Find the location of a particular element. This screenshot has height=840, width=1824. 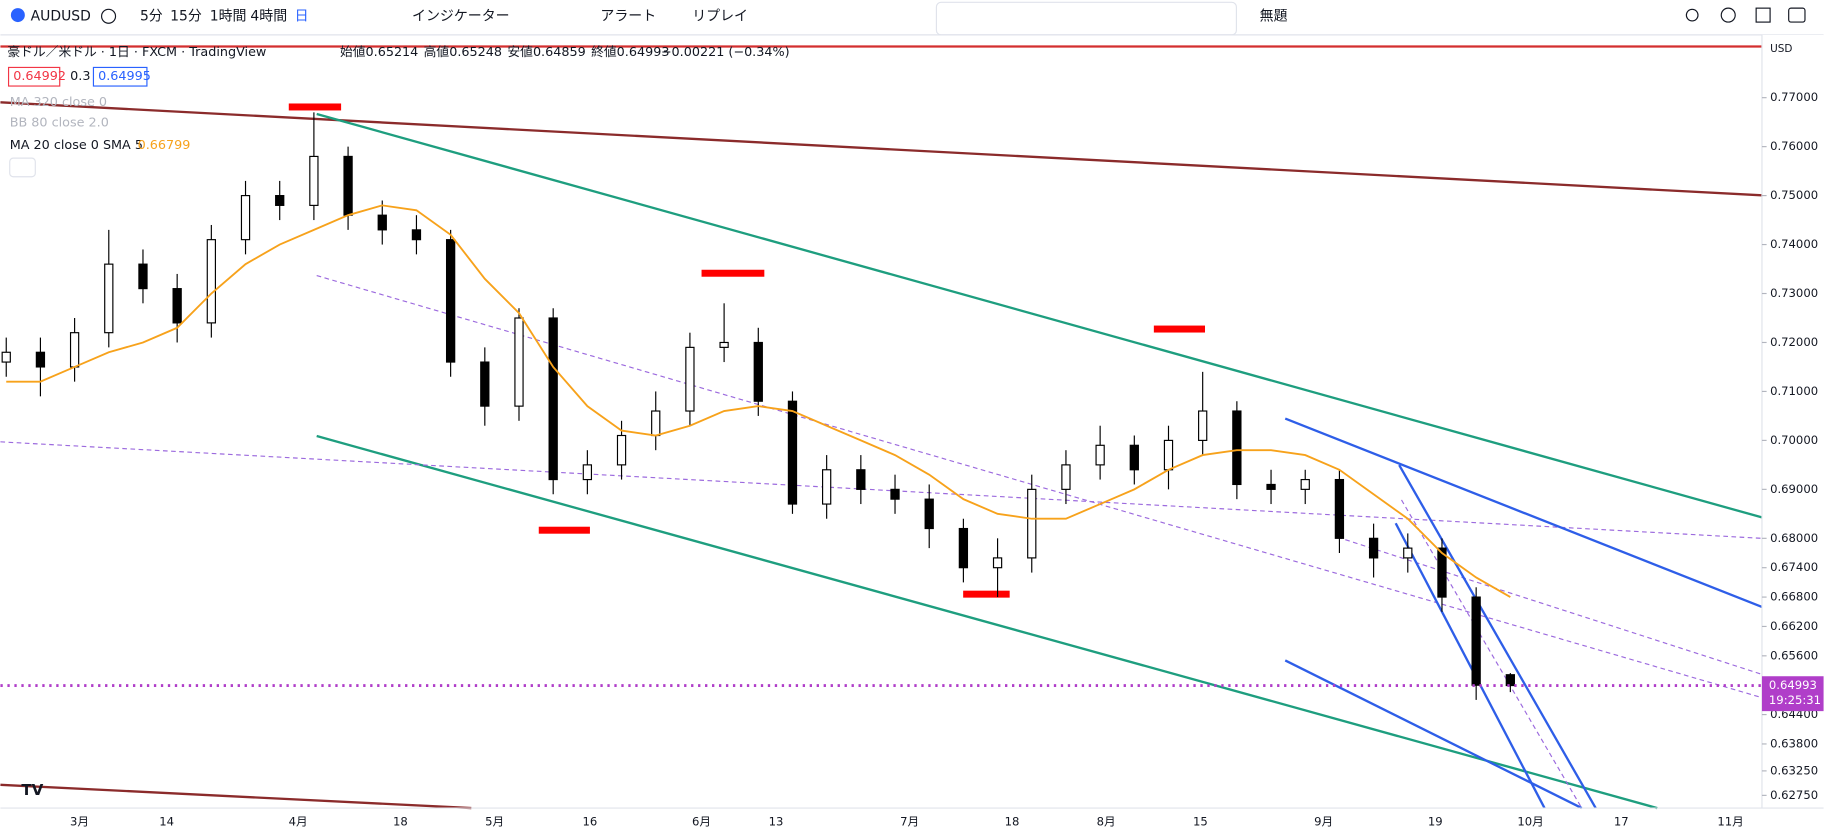

x-tick-label: 9月 is located at coordinates (1323, 822).